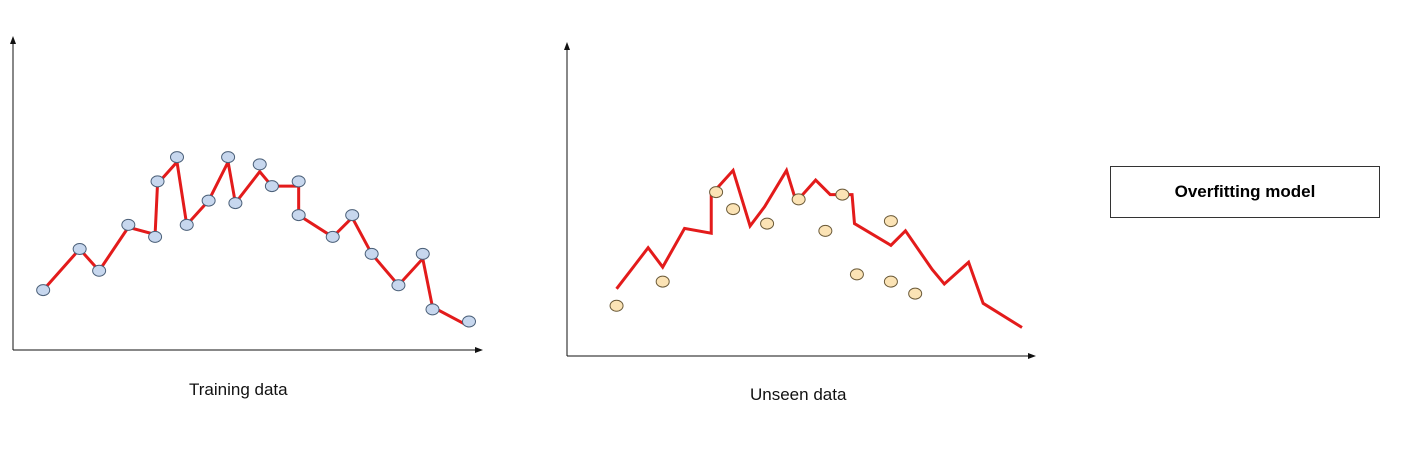 Image resolution: width=1412 pixels, height=449 pixels. I want to click on training-x-axis-arrow, so click(479, 350).